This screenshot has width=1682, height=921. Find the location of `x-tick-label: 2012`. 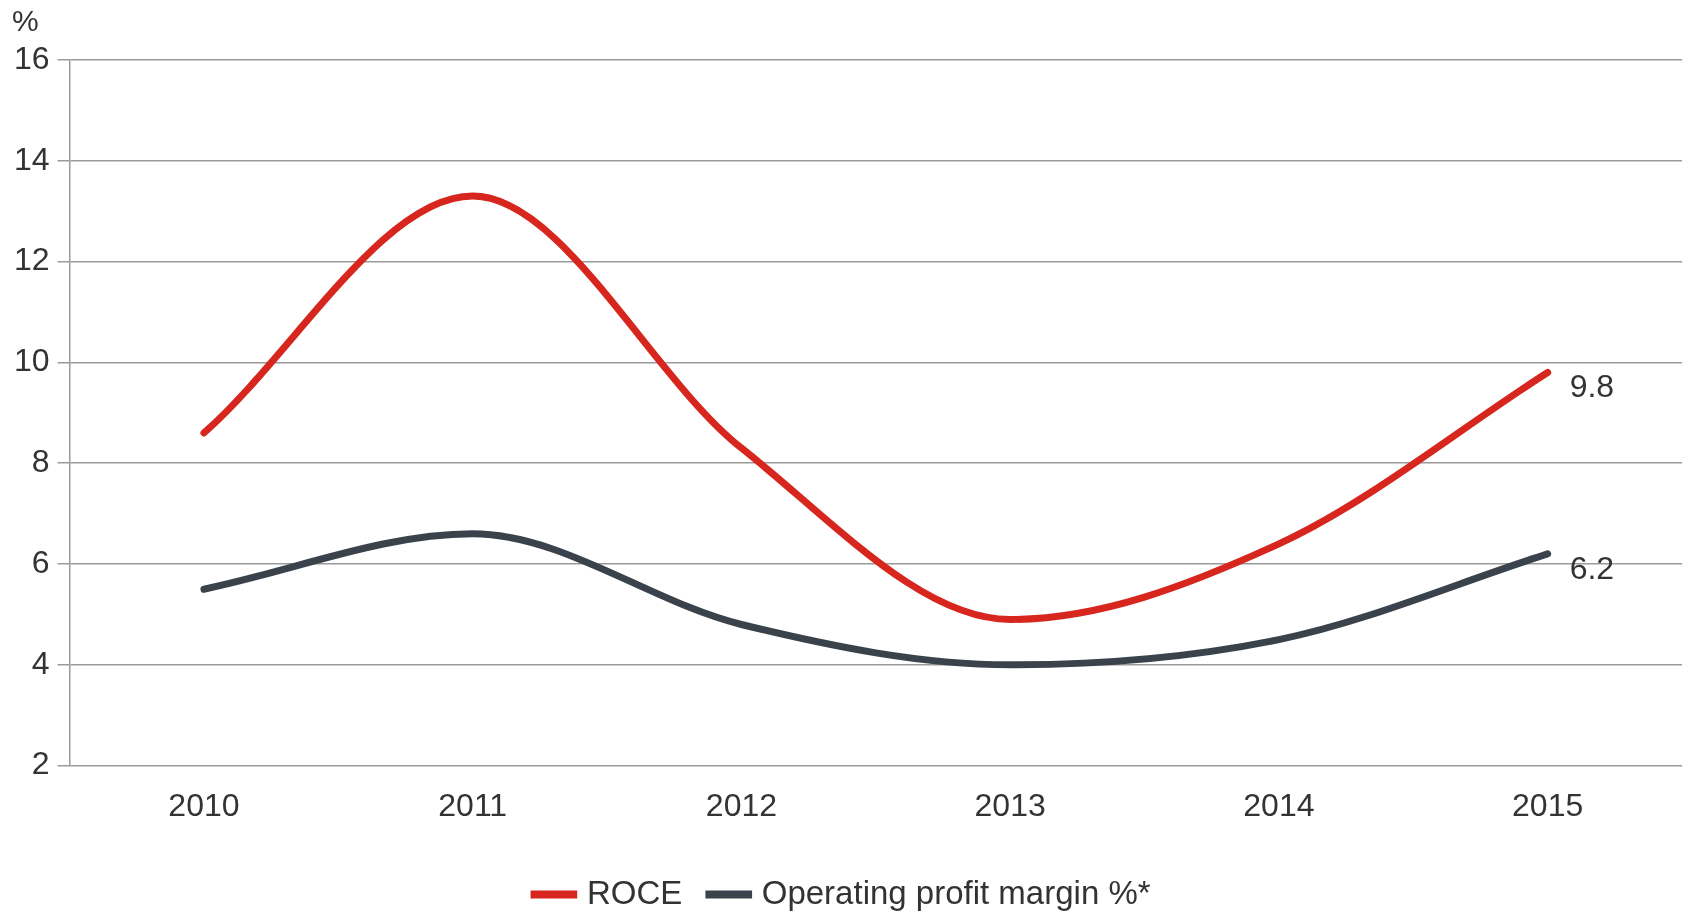

x-tick-label: 2012 is located at coordinates (741, 804).